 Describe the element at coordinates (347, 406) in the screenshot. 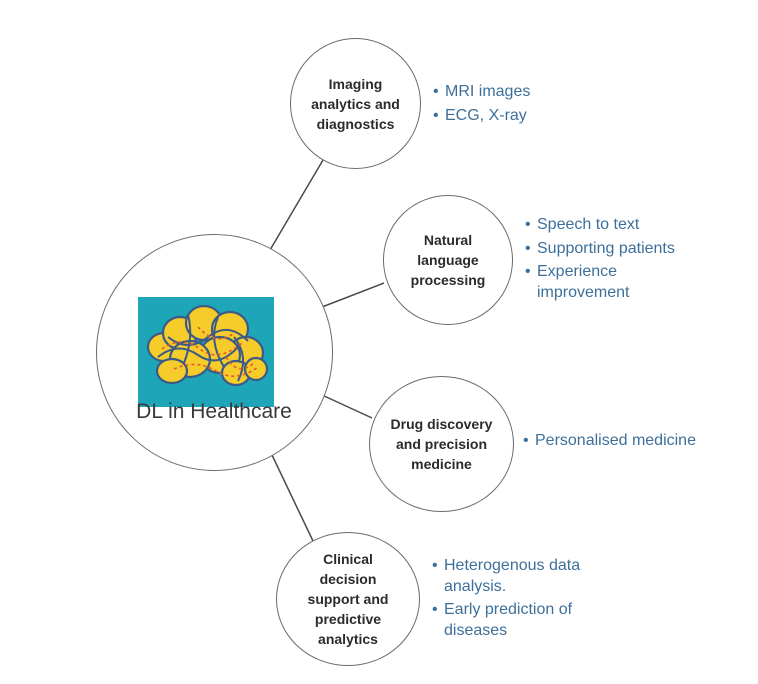

I see `connector-drug` at that location.